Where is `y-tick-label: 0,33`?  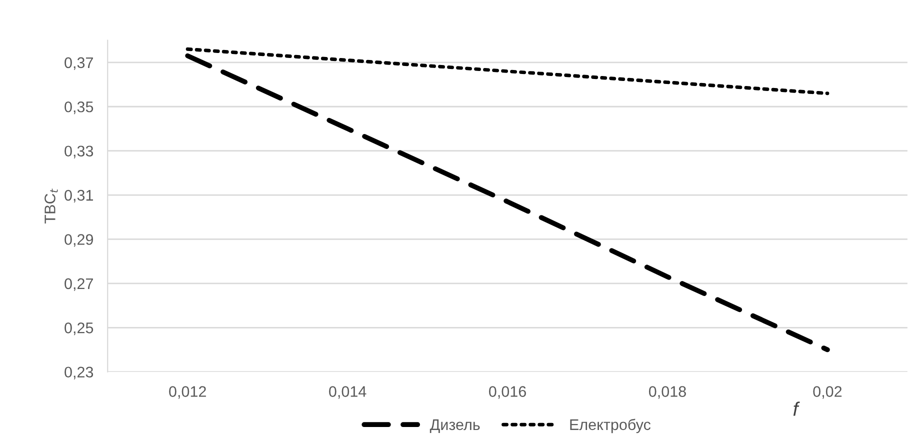
y-tick-label: 0,33 is located at coordinates (79, 152).